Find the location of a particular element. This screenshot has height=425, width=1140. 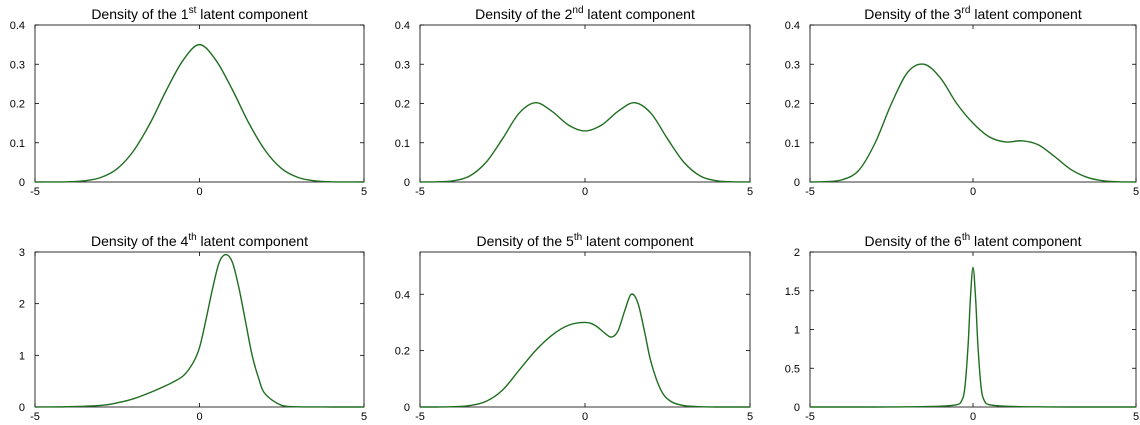

y-tick-label: 3 is located at coordinates (22, 253).